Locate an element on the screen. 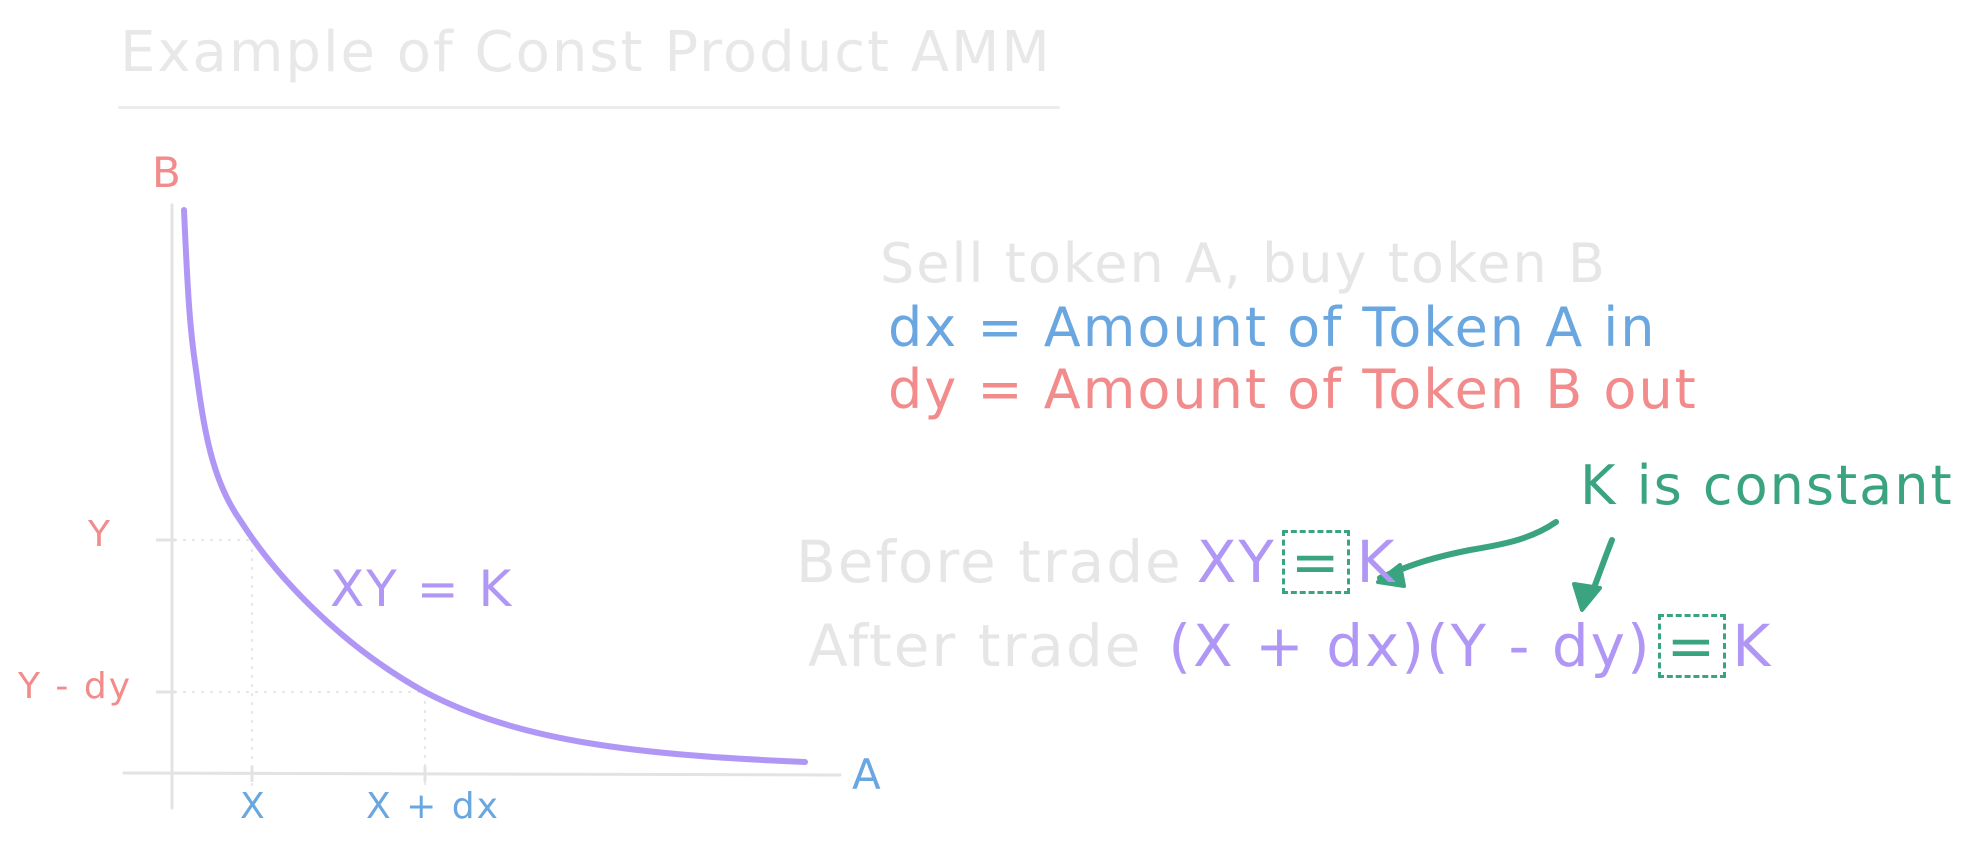 The image size is (1971, 856). after-trade-label: After trade is located at coordinates (975, 646).